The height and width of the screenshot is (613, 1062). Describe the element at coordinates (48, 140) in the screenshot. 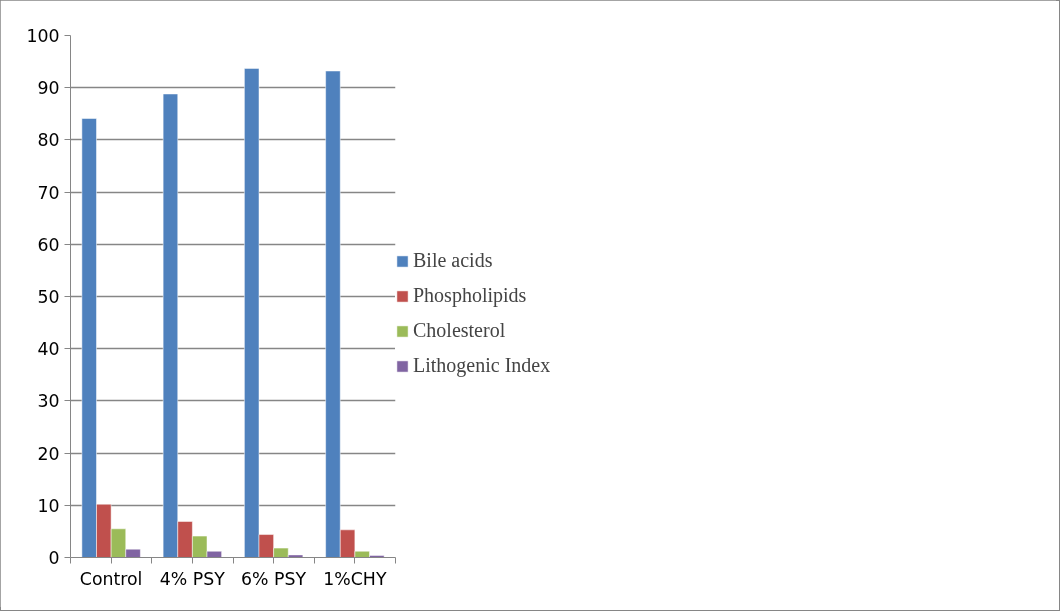

I see `y-tick-label: 80` at that location.